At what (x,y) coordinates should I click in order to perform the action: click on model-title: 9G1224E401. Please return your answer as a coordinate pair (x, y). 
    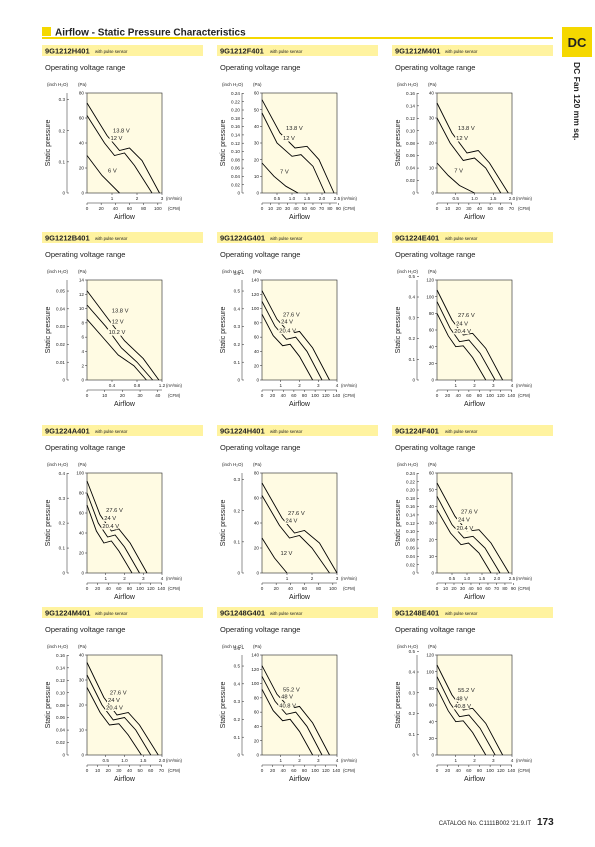
    Looking at the image, I should click on (417, 238).